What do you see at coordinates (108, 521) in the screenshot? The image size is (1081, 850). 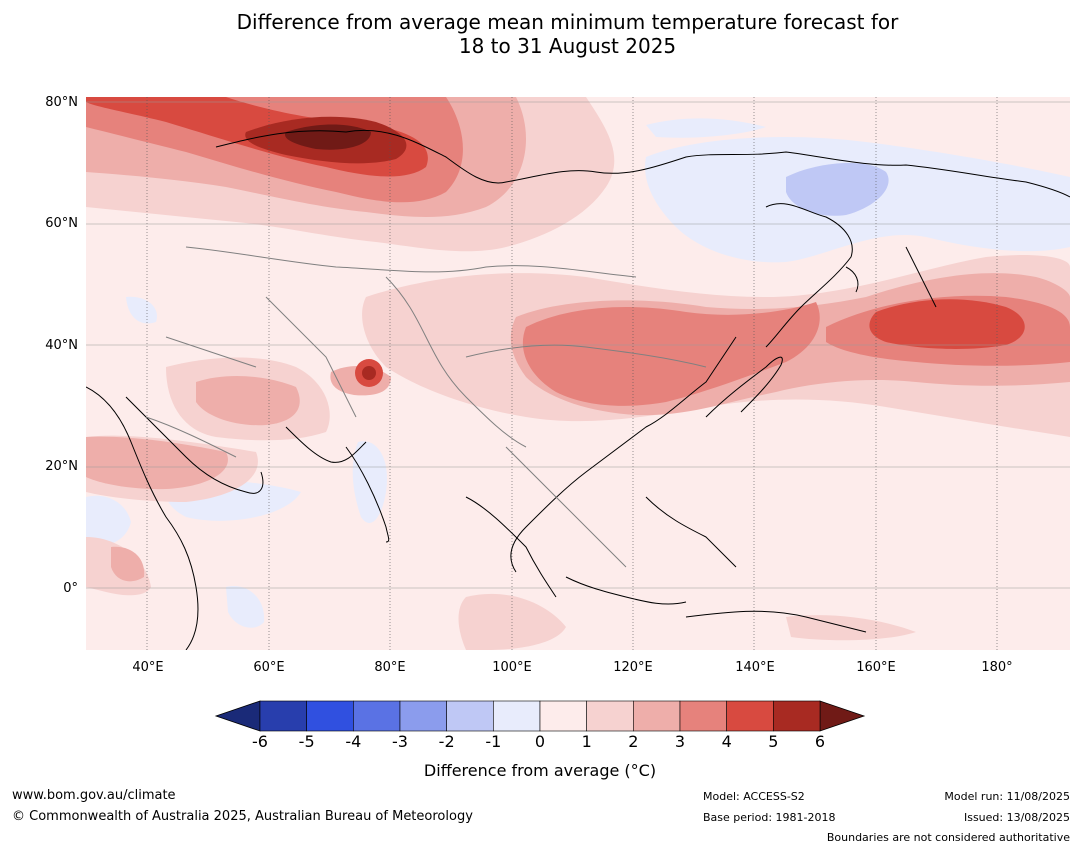 I see `anomaly-negative-africa-west` at bounding box center [108, 521].